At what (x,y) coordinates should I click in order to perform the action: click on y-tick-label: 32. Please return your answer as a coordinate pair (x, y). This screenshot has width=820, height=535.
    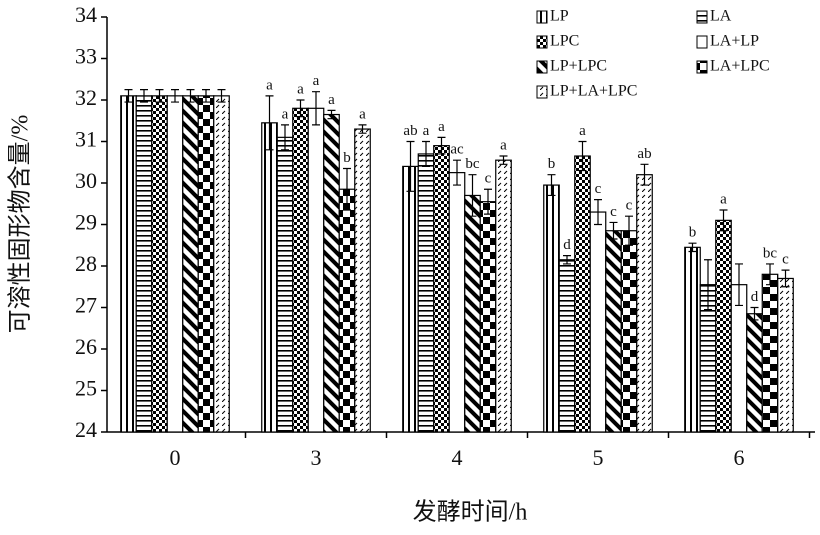
    Looking at the image, I should click on (86, 97).